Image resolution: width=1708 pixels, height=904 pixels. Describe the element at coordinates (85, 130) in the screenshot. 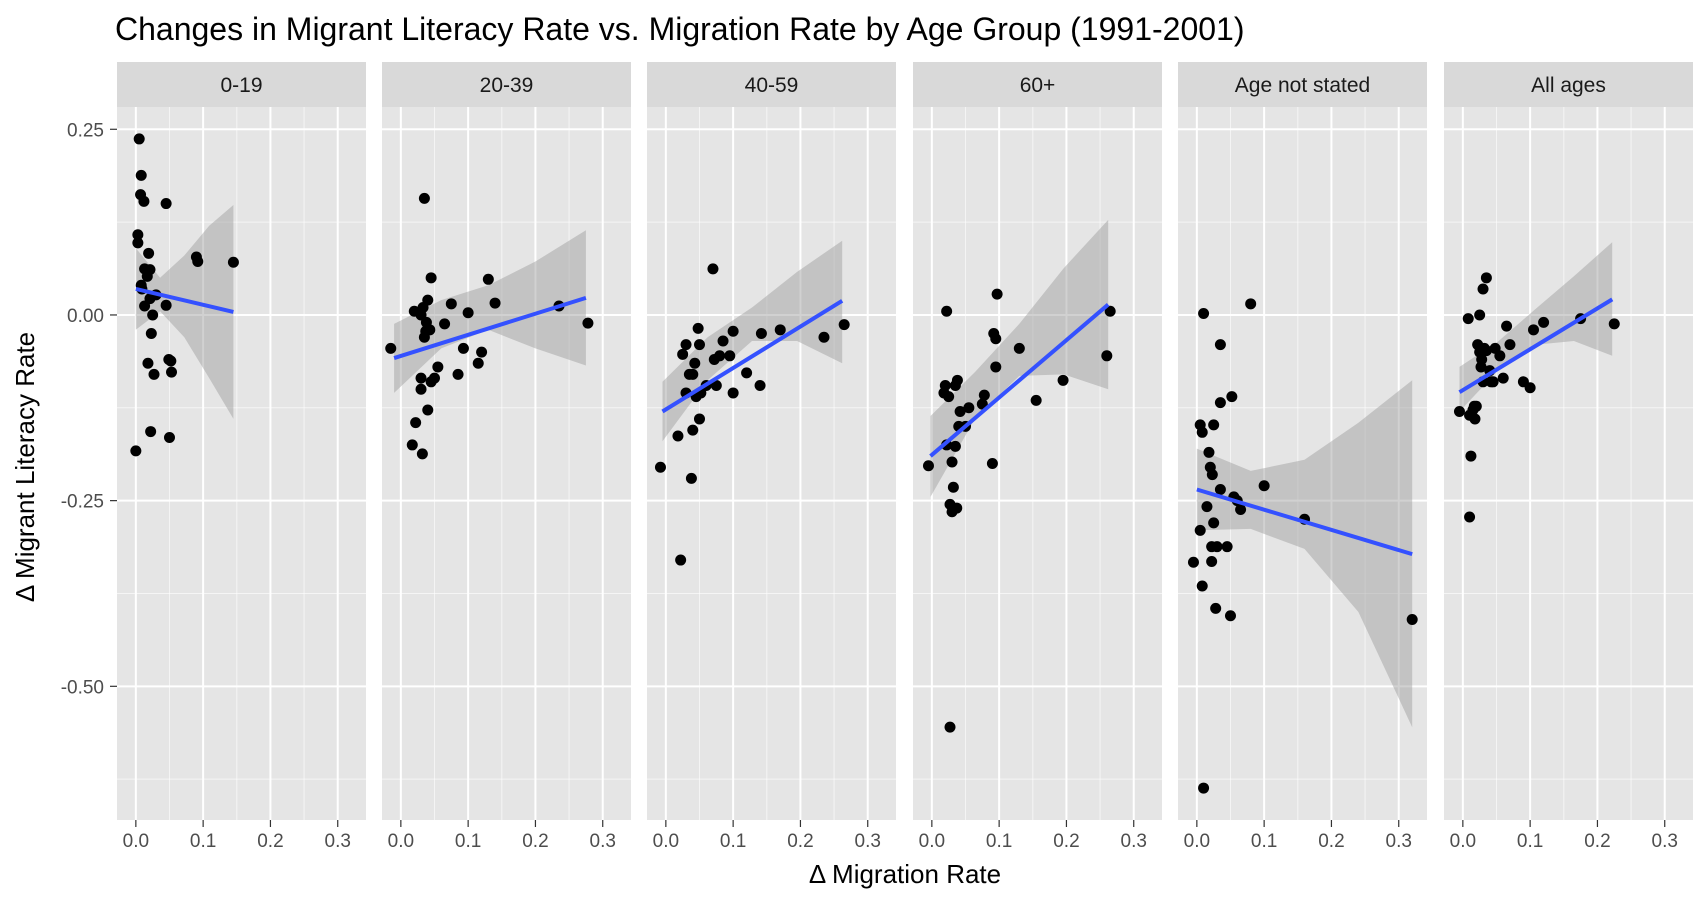

I see `y-tick-label: 0.25` at that location.